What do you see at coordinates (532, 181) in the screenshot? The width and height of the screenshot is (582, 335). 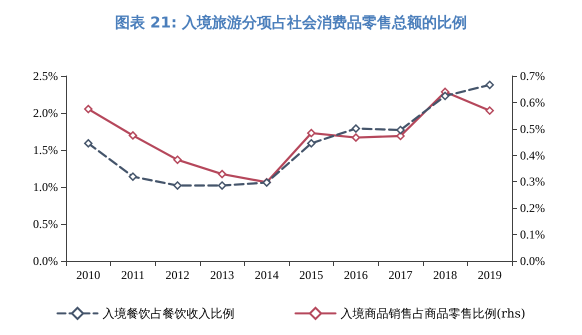 I see `y2-tick-label: 0.3%` at bounding box center [532, 181].